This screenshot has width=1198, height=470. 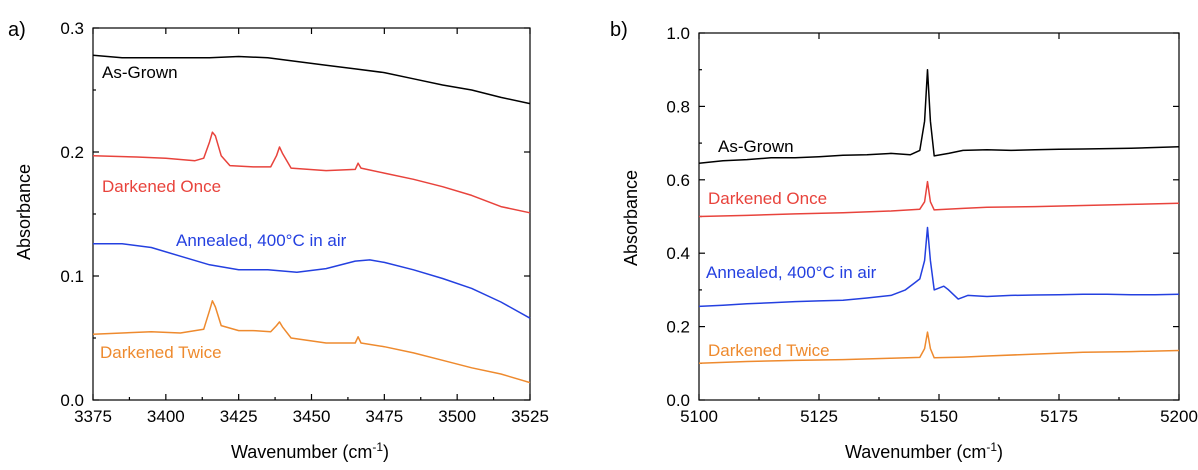 I want to click on panel-a-x-title-sup: -1, so click(x=377, y=447).